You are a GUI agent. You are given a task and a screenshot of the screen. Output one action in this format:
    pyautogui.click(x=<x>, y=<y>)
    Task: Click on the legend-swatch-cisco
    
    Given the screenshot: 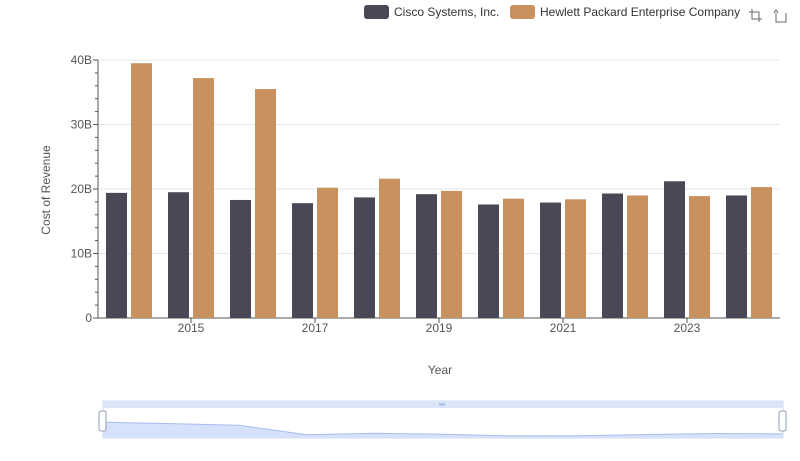 What is the action you would take?
    pyautogui.click(x=376, y=12)
    